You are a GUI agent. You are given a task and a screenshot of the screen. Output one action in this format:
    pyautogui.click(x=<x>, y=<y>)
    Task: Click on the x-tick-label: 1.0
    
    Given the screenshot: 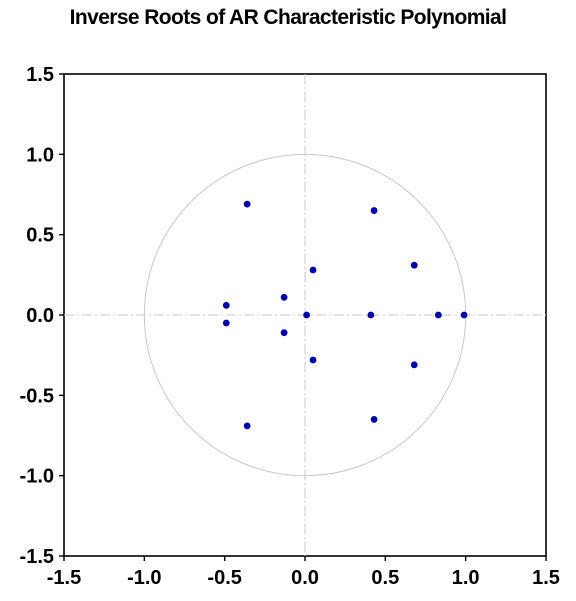 What is the action you would take?
    pyautogui.click(x=466, y=578)
    